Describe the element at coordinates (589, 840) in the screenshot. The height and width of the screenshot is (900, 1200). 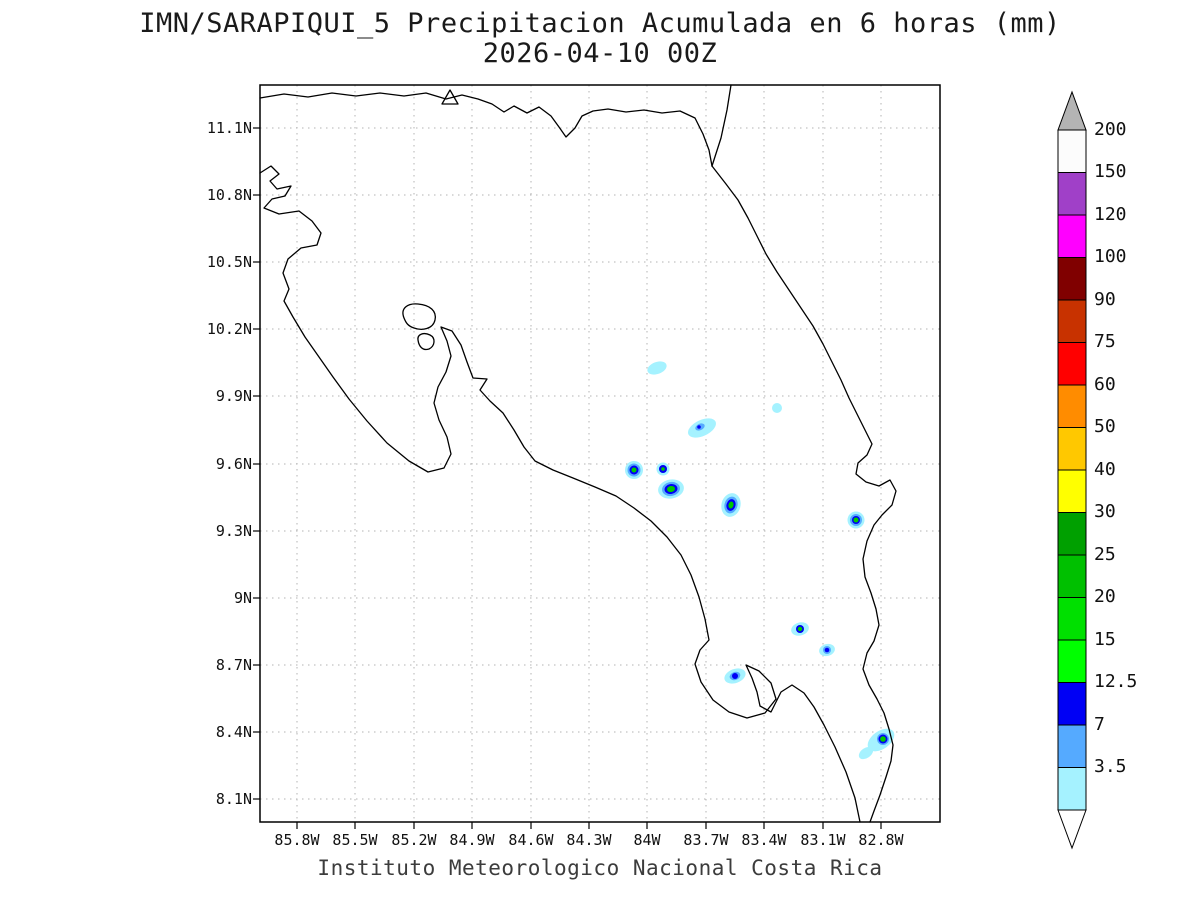
I see `x-tick-label: 84.3W` at that location.